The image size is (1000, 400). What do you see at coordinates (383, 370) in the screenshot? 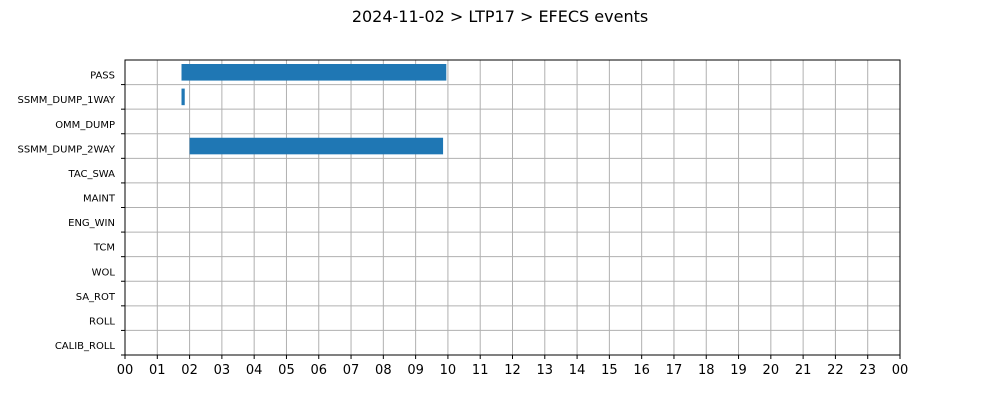
I see `x-tick-label: 08` at bounding box center [383, 370].